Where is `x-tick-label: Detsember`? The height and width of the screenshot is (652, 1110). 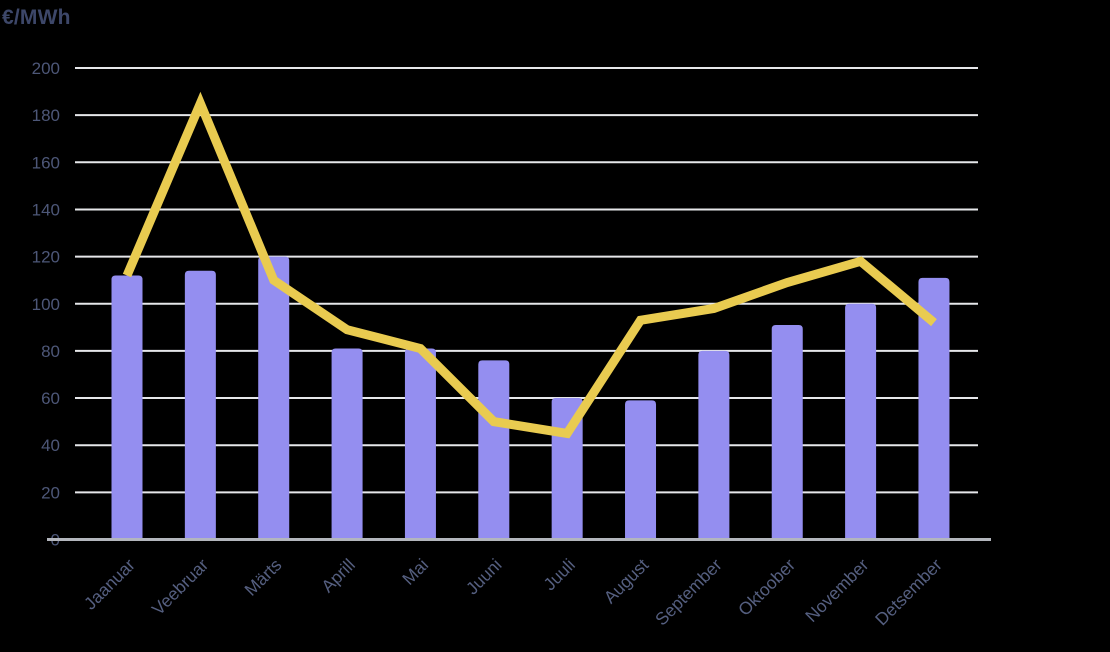
x-tick-label: Detsember is located at coordinates (908, 592).